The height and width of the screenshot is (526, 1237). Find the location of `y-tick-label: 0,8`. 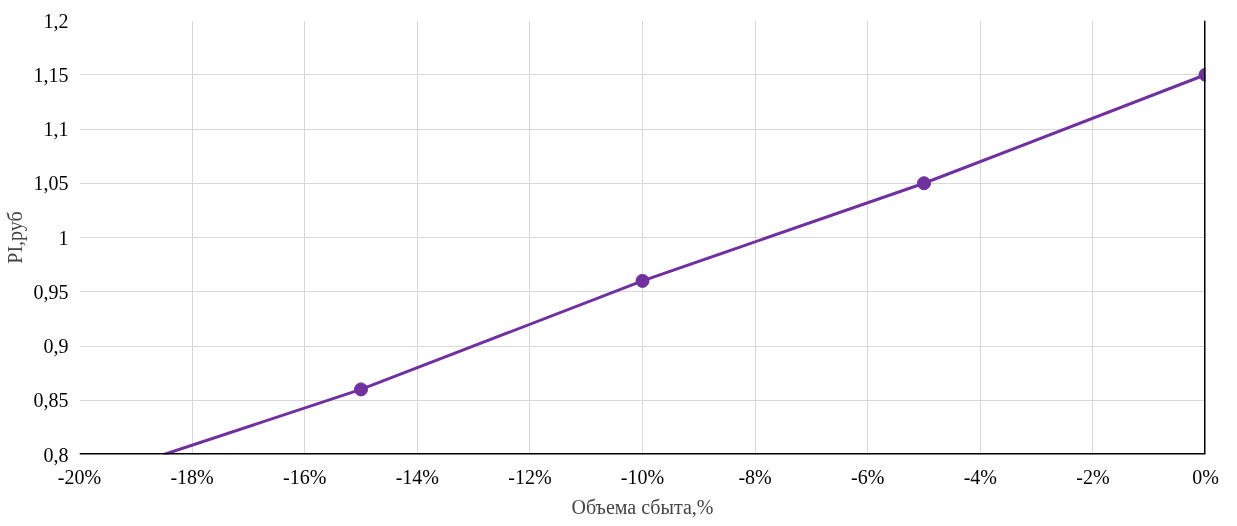

y-tick-label: 0,8 is located at coordinates (56, 454).